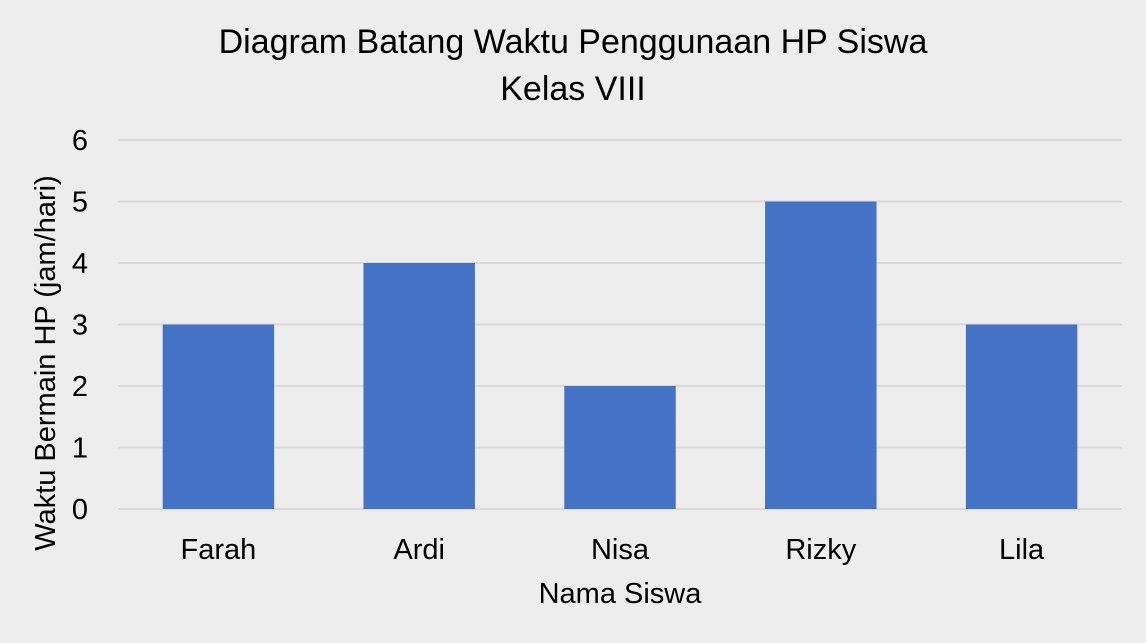 The width and height of the screenshot is (1146, 643). I want to click on x-axis-label: Nama Siswa, so click(621, 594).